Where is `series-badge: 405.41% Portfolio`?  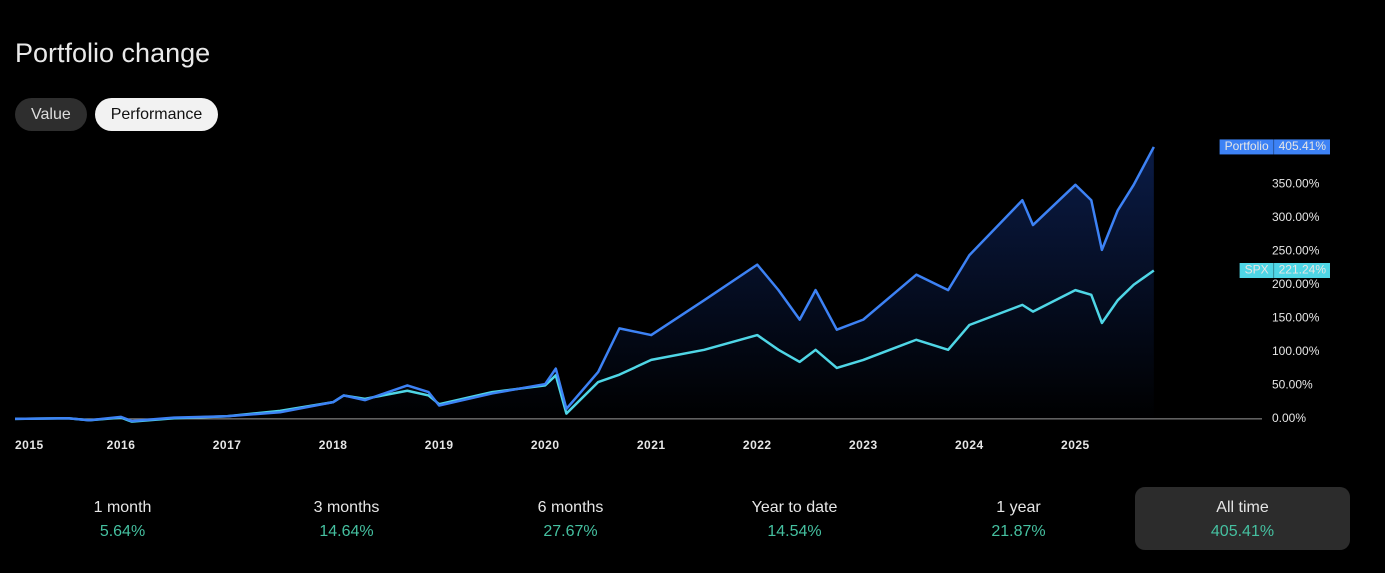
series-badge: 405.41% Portfolio is located at coordinates (1274, 147).